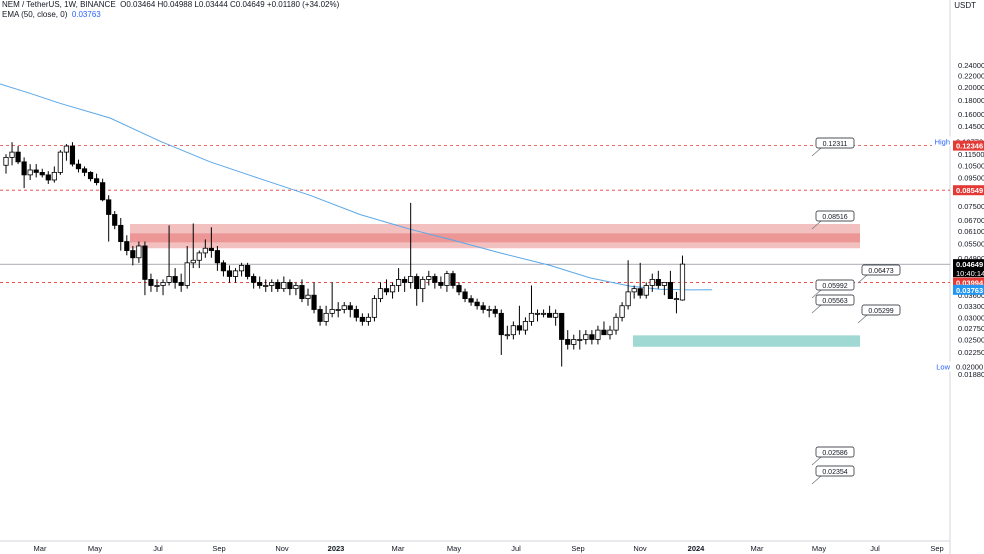 This screenshot has width=984, height=554. What do you see at coordinates (819, 548) in the screenshot?
I see `x-tick-label: May` at bounding box center [819, 548].